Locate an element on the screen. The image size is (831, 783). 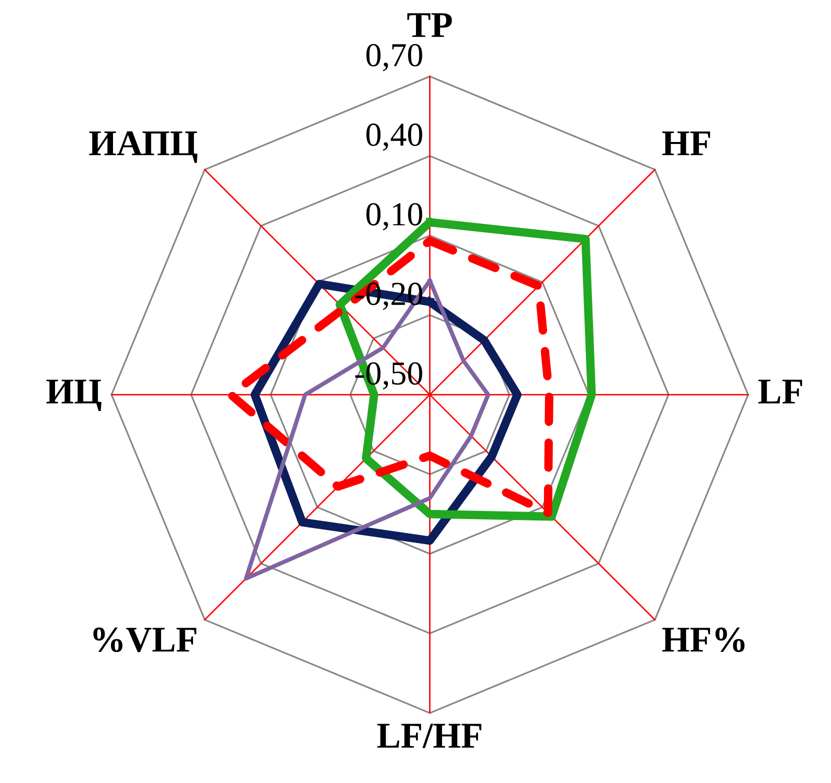
spoke-label: TP is located at coordinates (429, 25).